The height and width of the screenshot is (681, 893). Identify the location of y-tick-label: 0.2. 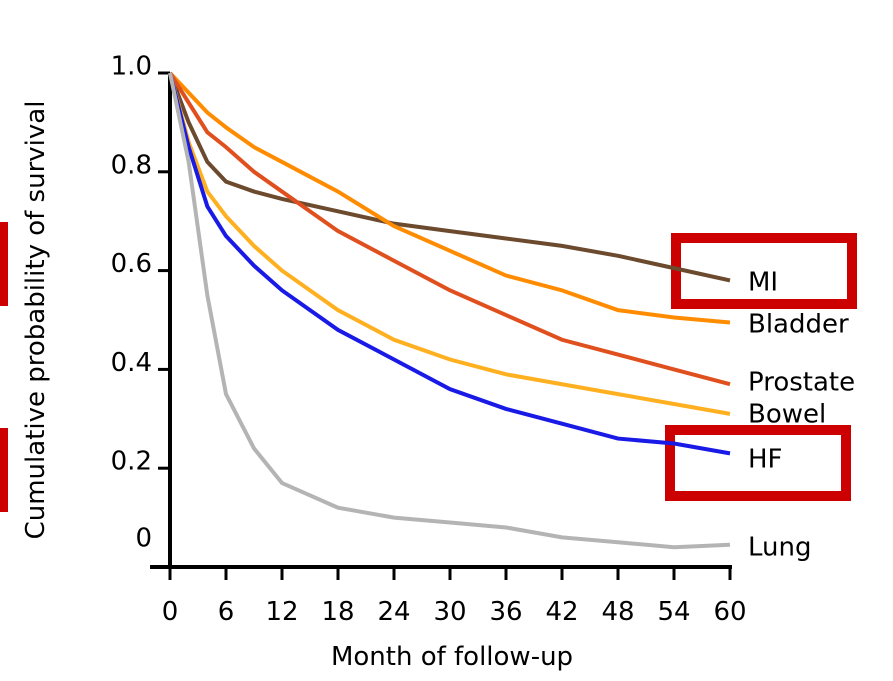
(131, 462).